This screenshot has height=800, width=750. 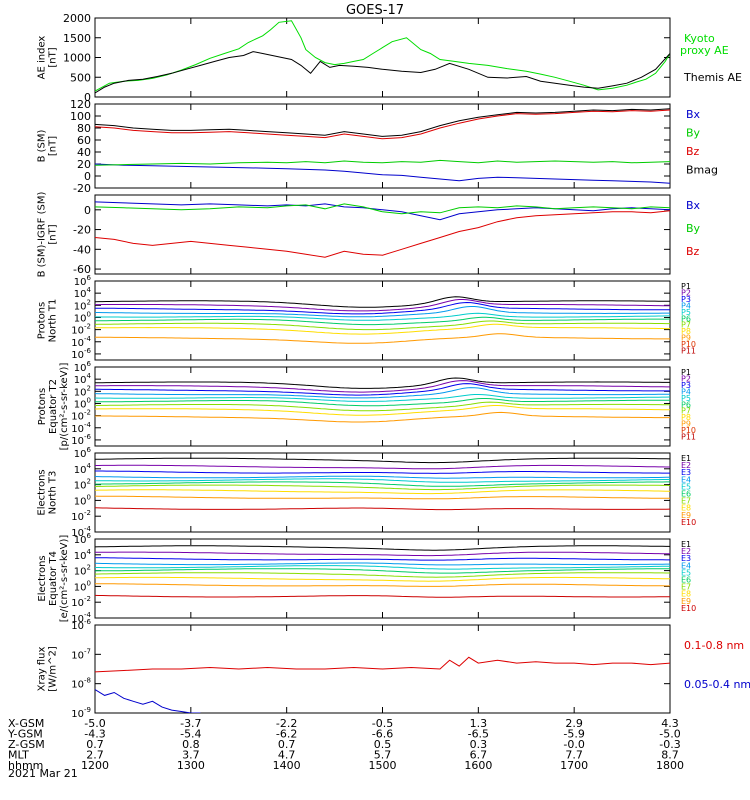 I want to click on legend-label: P11, so click(x=688, y=351).